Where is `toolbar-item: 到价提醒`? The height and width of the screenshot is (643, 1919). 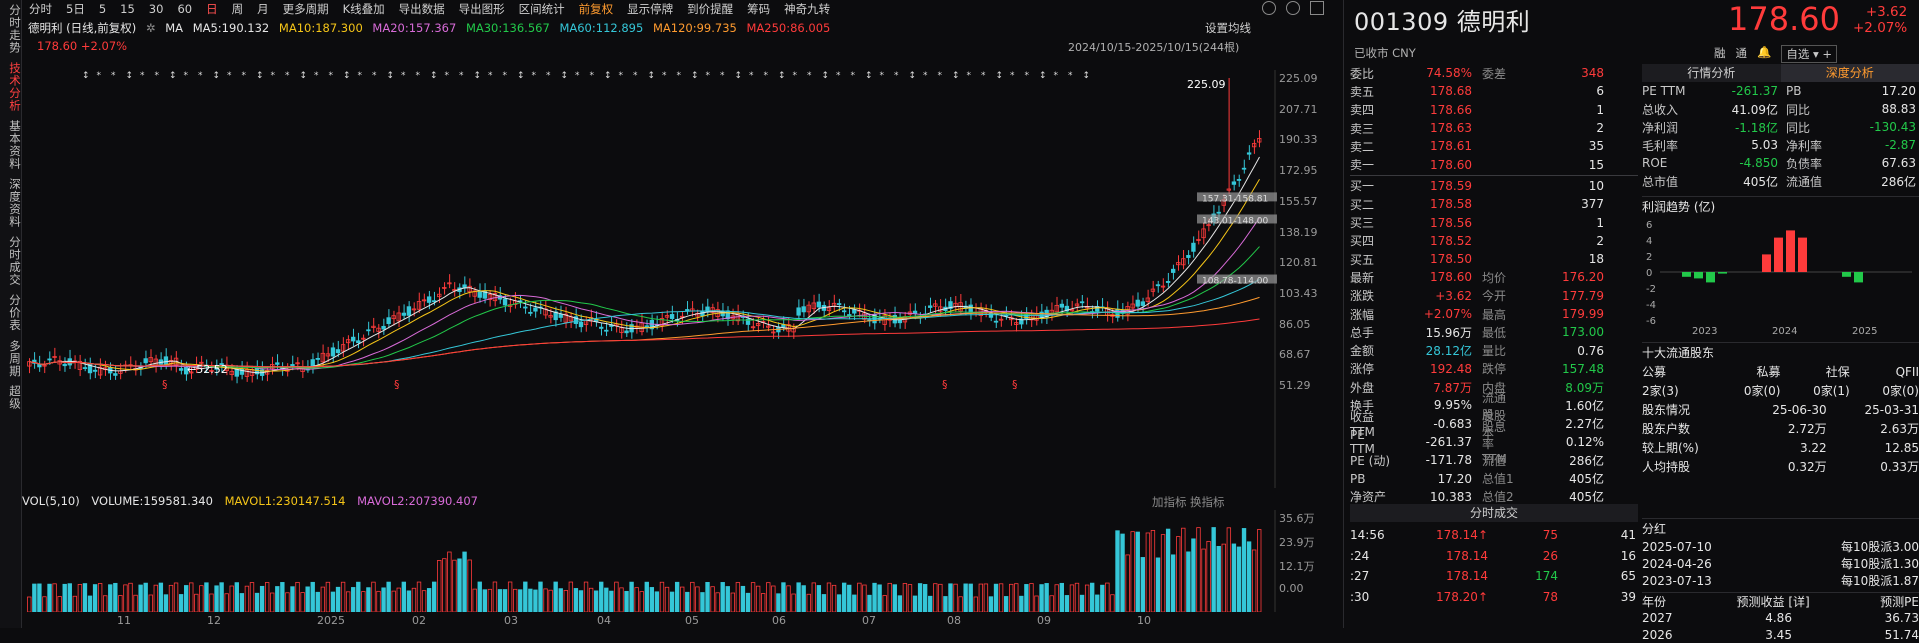 toolbar-item: 到价提醒 is located at coordinates (710, 9).